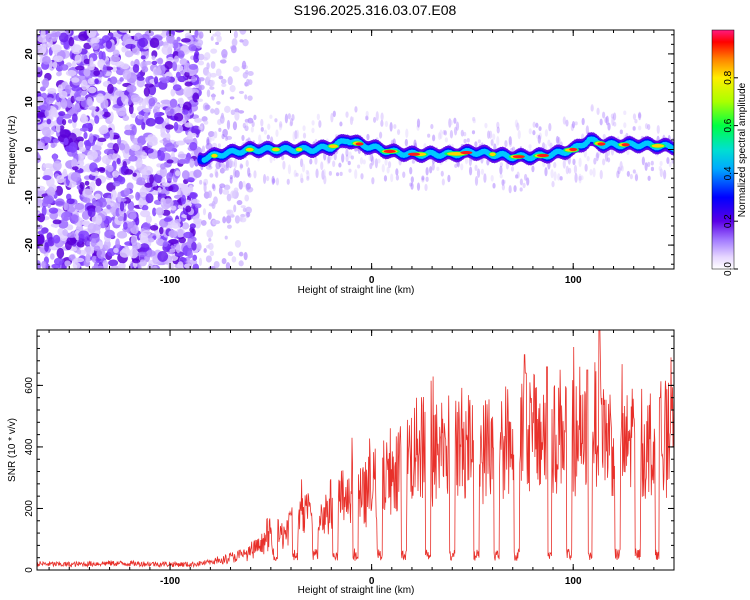 The image size is (750, 600). I want to click on spectrogram-ytick-label: 0, so click(29, 149).